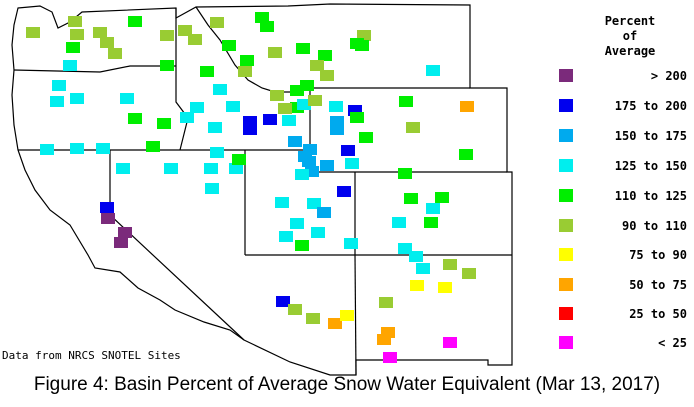 The image size is (694, 407). What do you see at coordinates (624, 343) in the screenshot?
I see `legend-item: < 25` at bounding box center [624, 343].